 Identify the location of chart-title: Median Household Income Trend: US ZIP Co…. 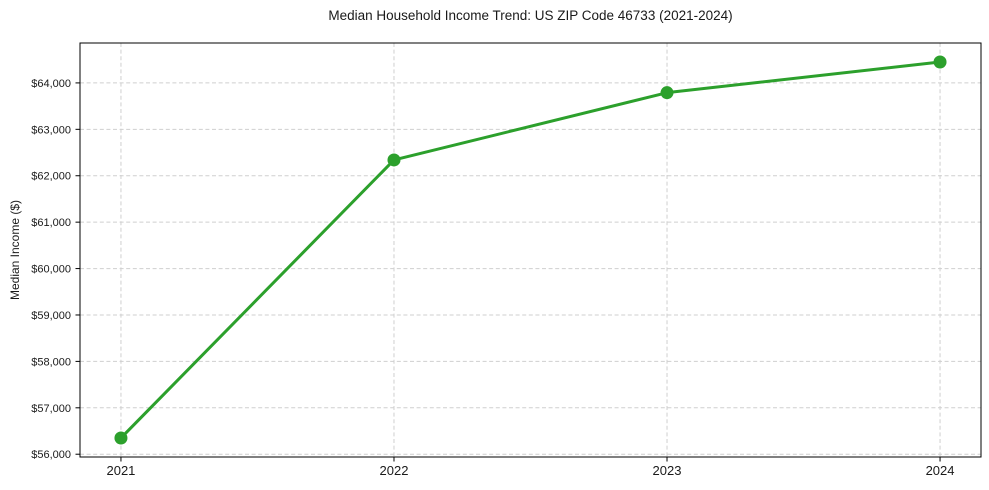
(530, 15).